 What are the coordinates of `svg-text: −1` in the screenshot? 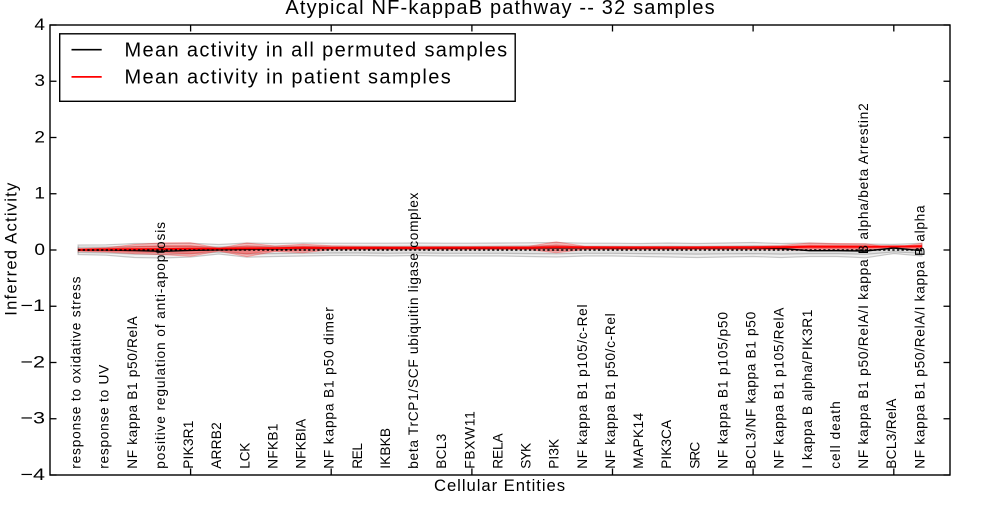 It's located at (32, 305).